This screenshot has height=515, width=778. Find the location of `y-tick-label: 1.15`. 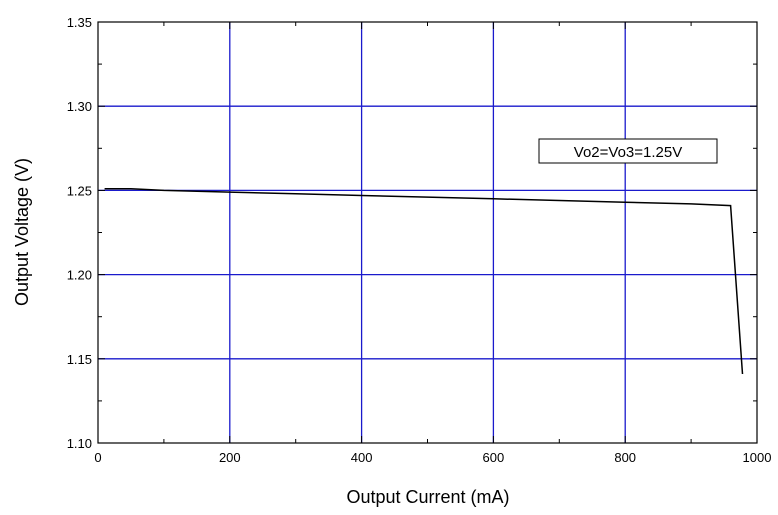

y-tick-label: 1.15 is located at coordinates (79, 359).